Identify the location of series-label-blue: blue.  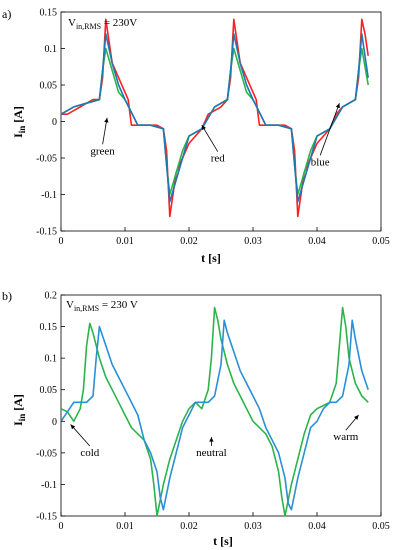
(325, 135).